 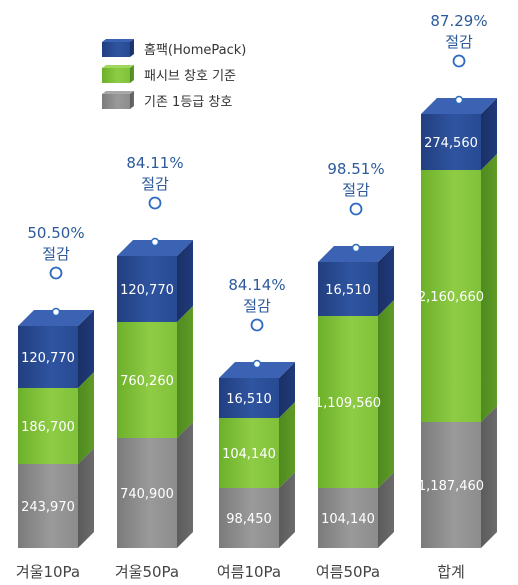 I want to click on legend-label-0: 기존 1등급 창호, so click(x=188, y=102).